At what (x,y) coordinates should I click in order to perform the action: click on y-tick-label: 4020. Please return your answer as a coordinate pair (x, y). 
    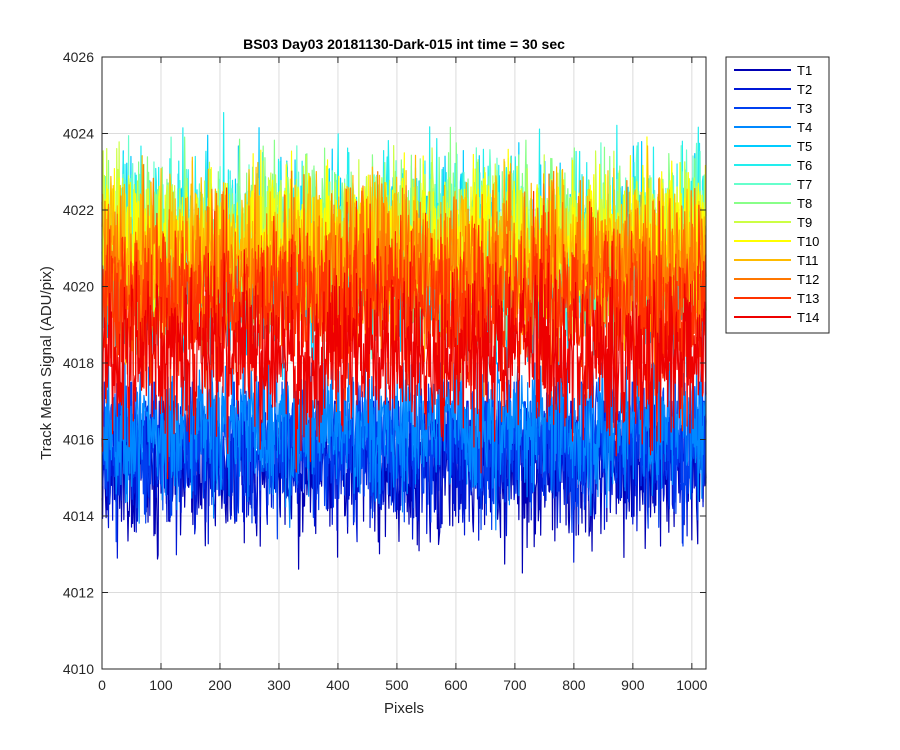
    Looking at the image, I should click on (78, 287).